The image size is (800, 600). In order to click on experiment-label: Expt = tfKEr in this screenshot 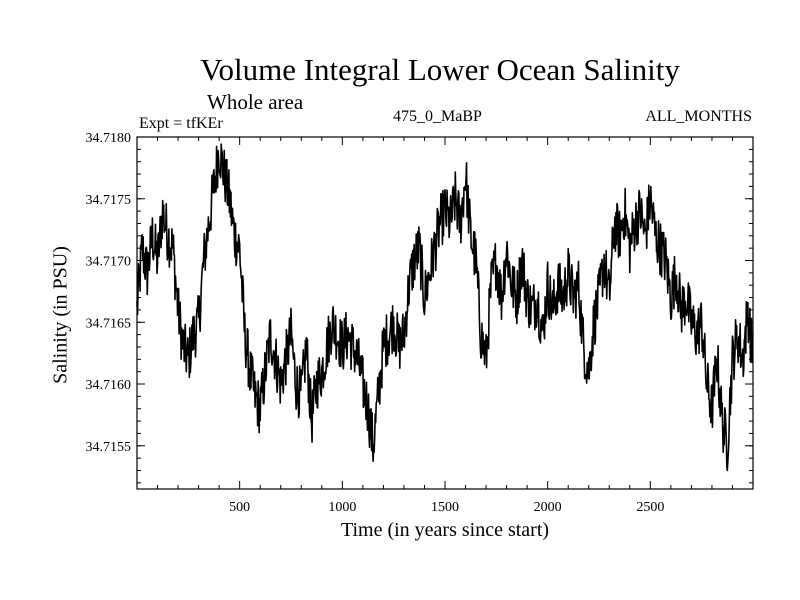, I will do `click(181, 123)`.